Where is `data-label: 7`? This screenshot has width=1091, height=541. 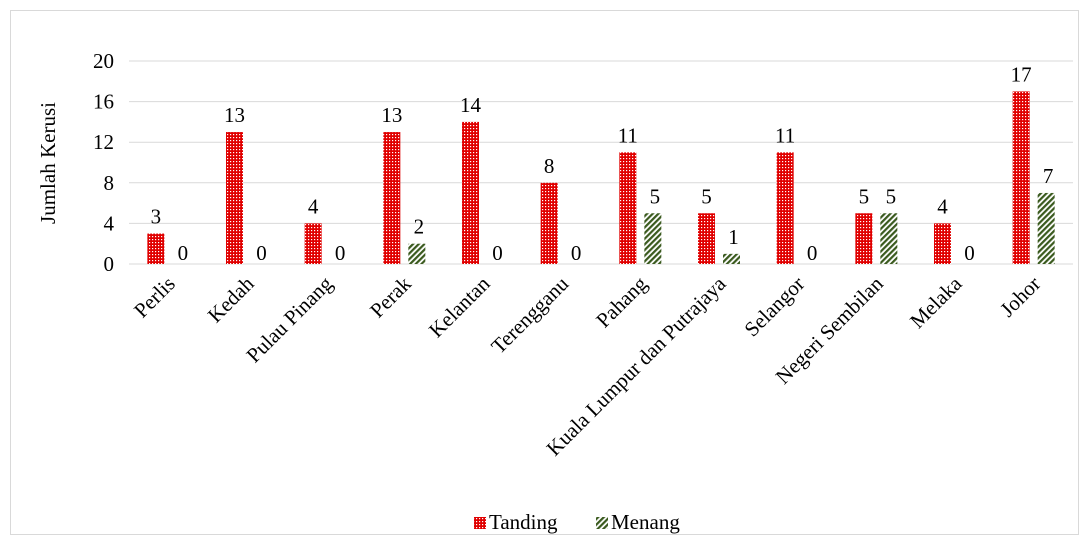
data-label: 7 is located at coordinates (1048, 176).